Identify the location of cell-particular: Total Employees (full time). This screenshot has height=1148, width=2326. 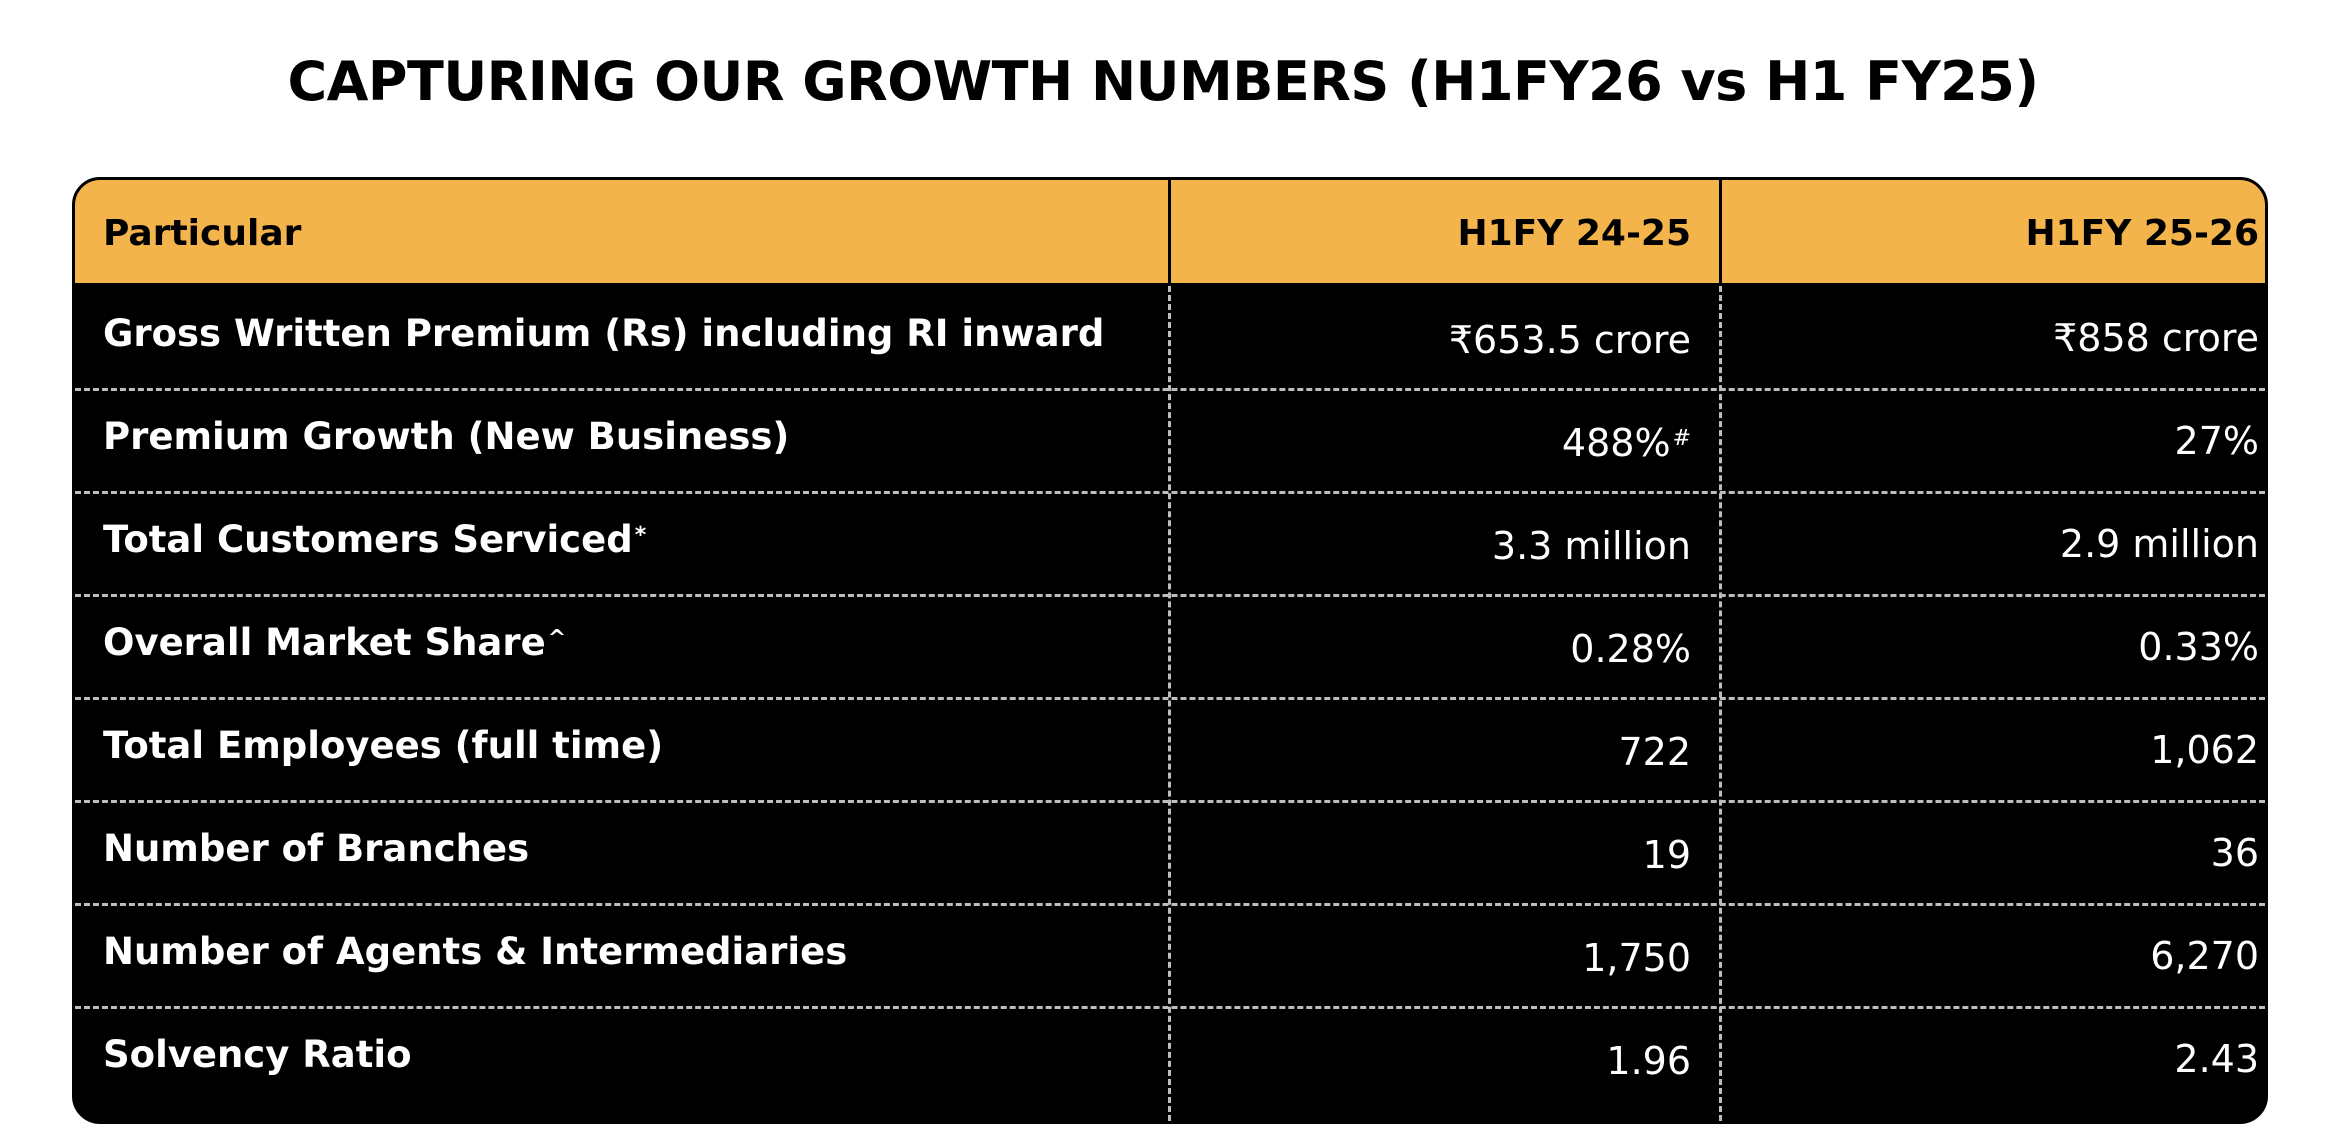
(633, 749).